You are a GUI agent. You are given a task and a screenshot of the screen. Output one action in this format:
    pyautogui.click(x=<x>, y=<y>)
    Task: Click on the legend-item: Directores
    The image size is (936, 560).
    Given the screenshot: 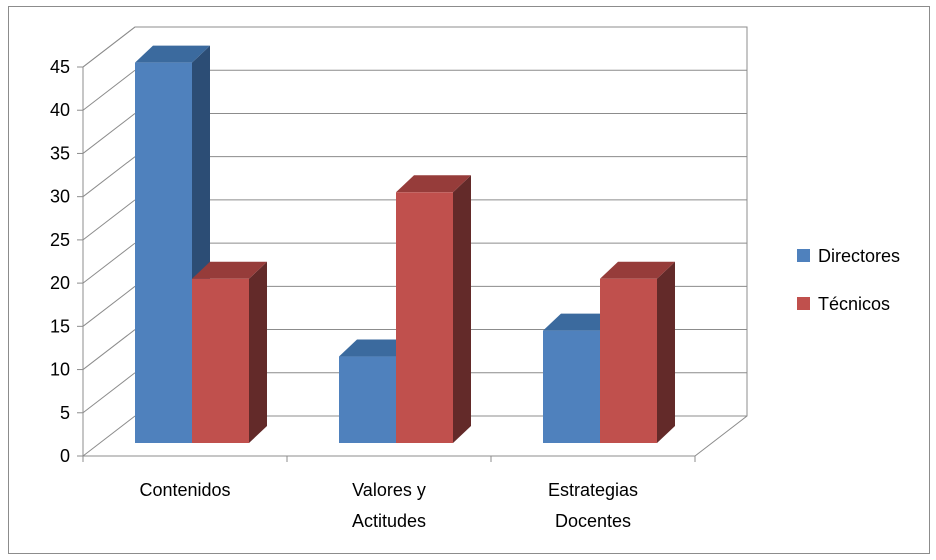 What is the action you would take?
    pyautogui.click(x=848, y=256)
    